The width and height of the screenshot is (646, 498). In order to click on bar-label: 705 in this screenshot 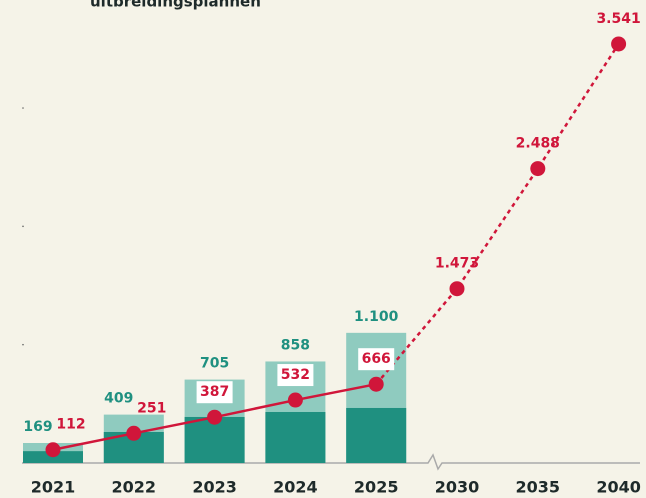, I will do `click(214, 364)`.